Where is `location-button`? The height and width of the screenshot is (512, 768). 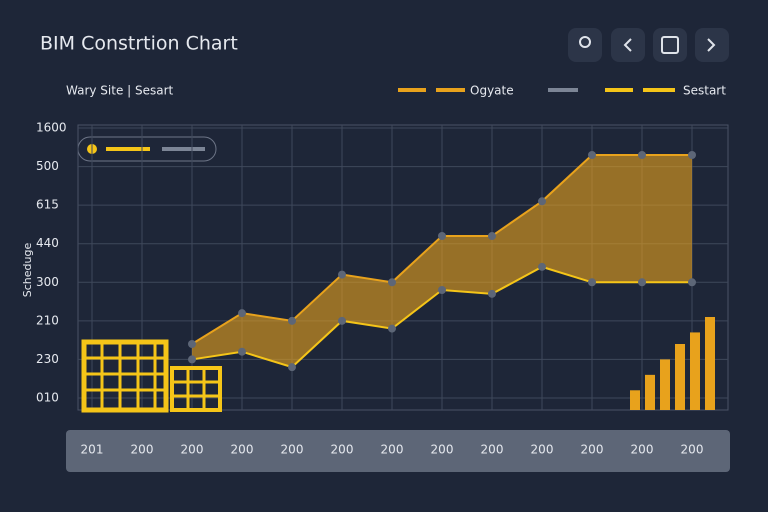 location-button is located at coordinates (585, 45).